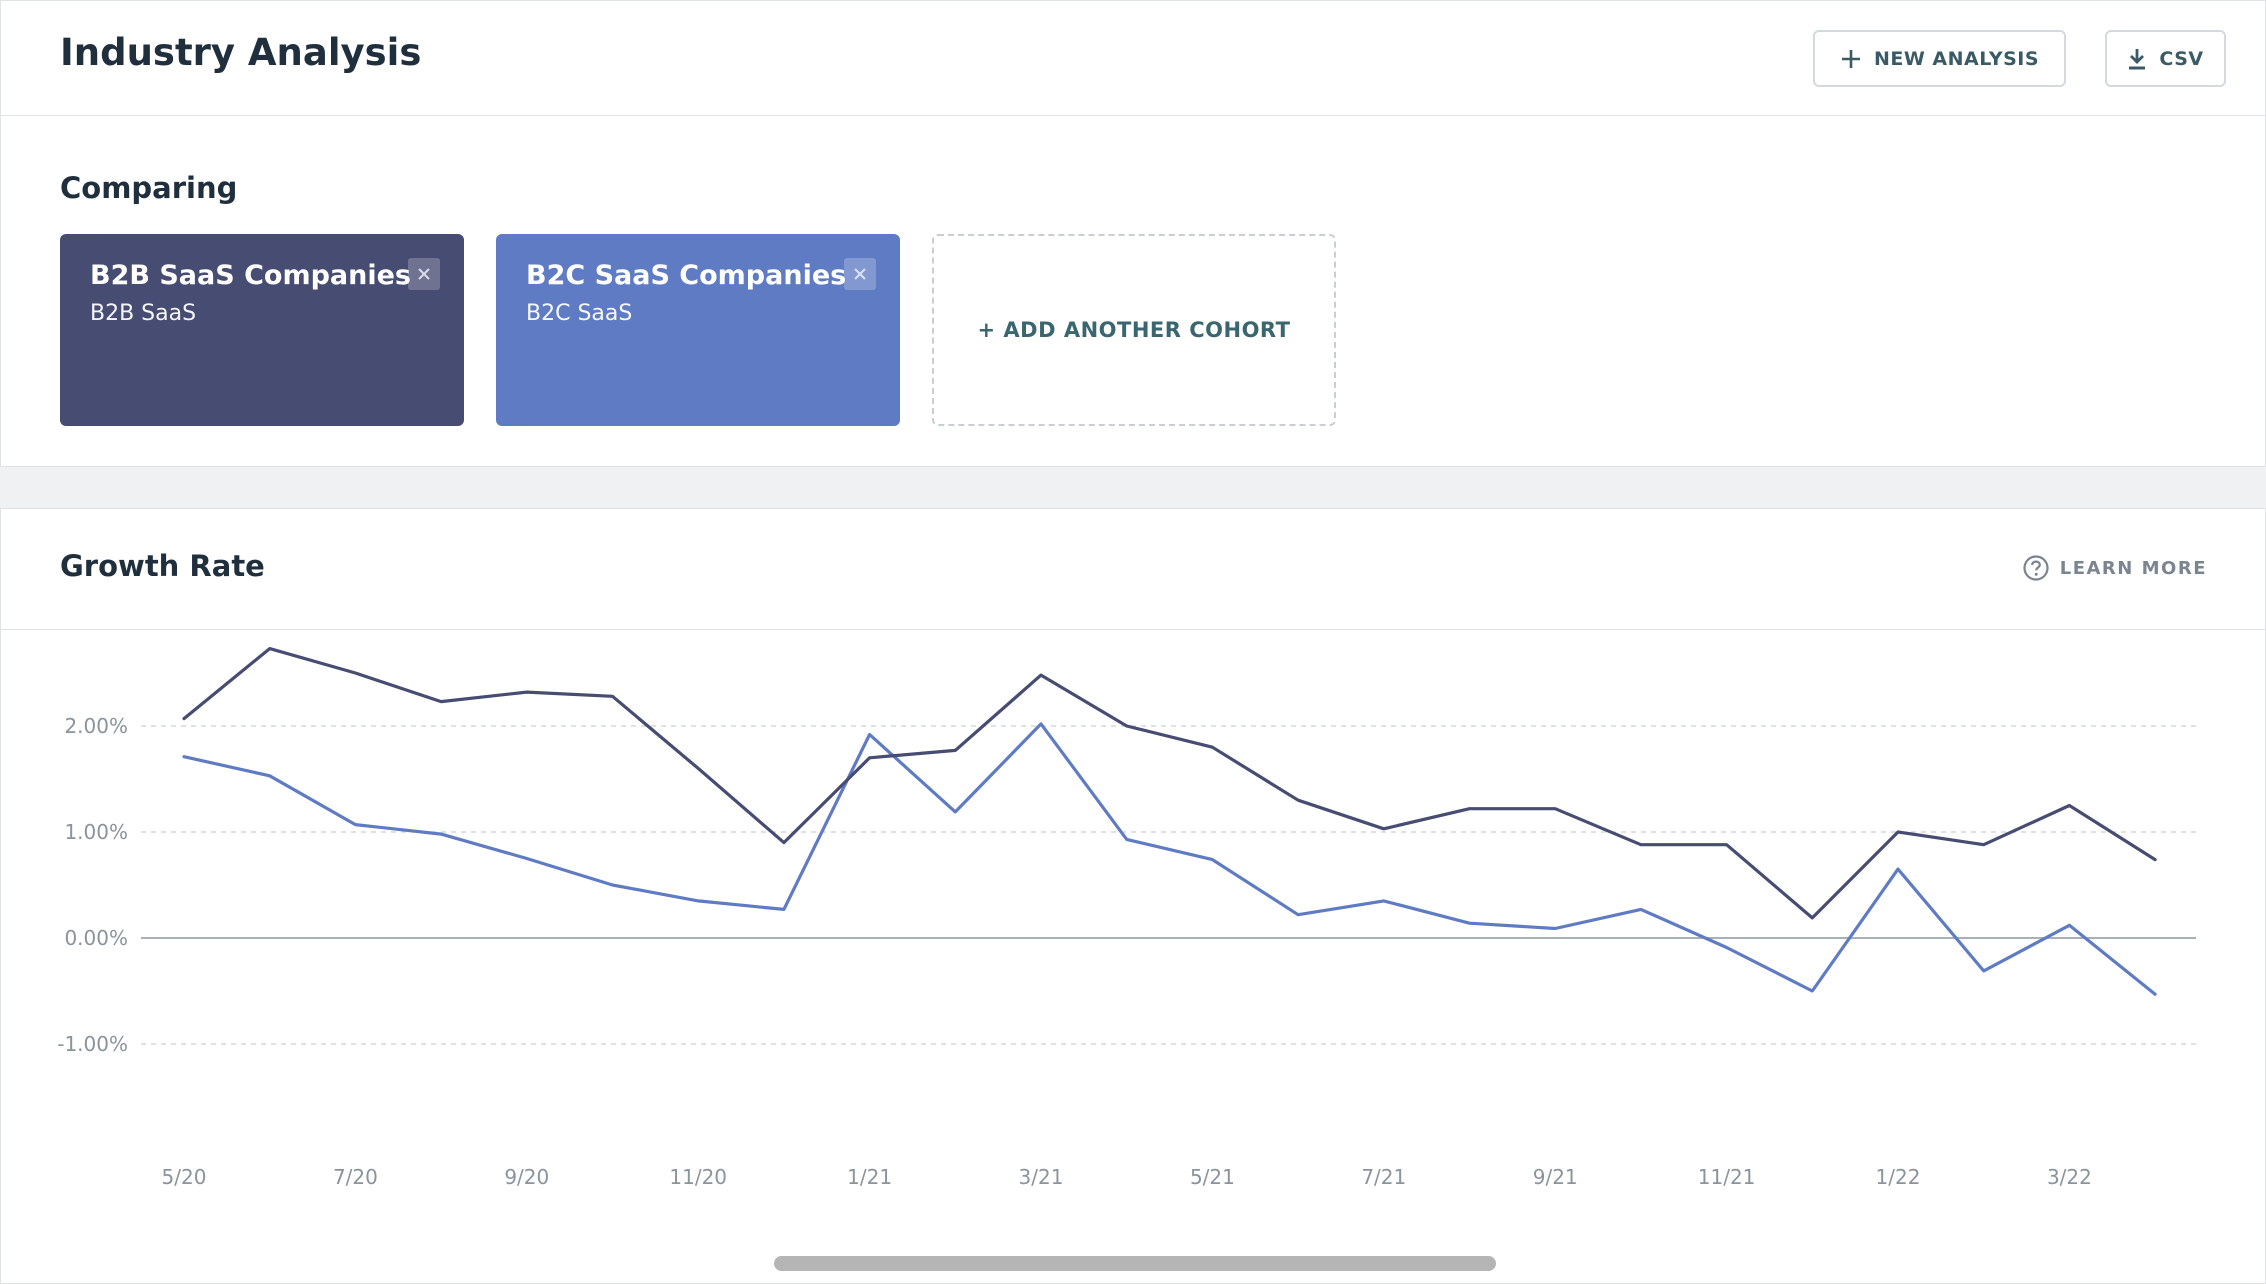 This screenshot has height=1284, width=2266. What do you see at coordinates (1041, 1177) in the screenshot?
I see `x-tick-label: 3/21` at bounding box center [1041, 1177].